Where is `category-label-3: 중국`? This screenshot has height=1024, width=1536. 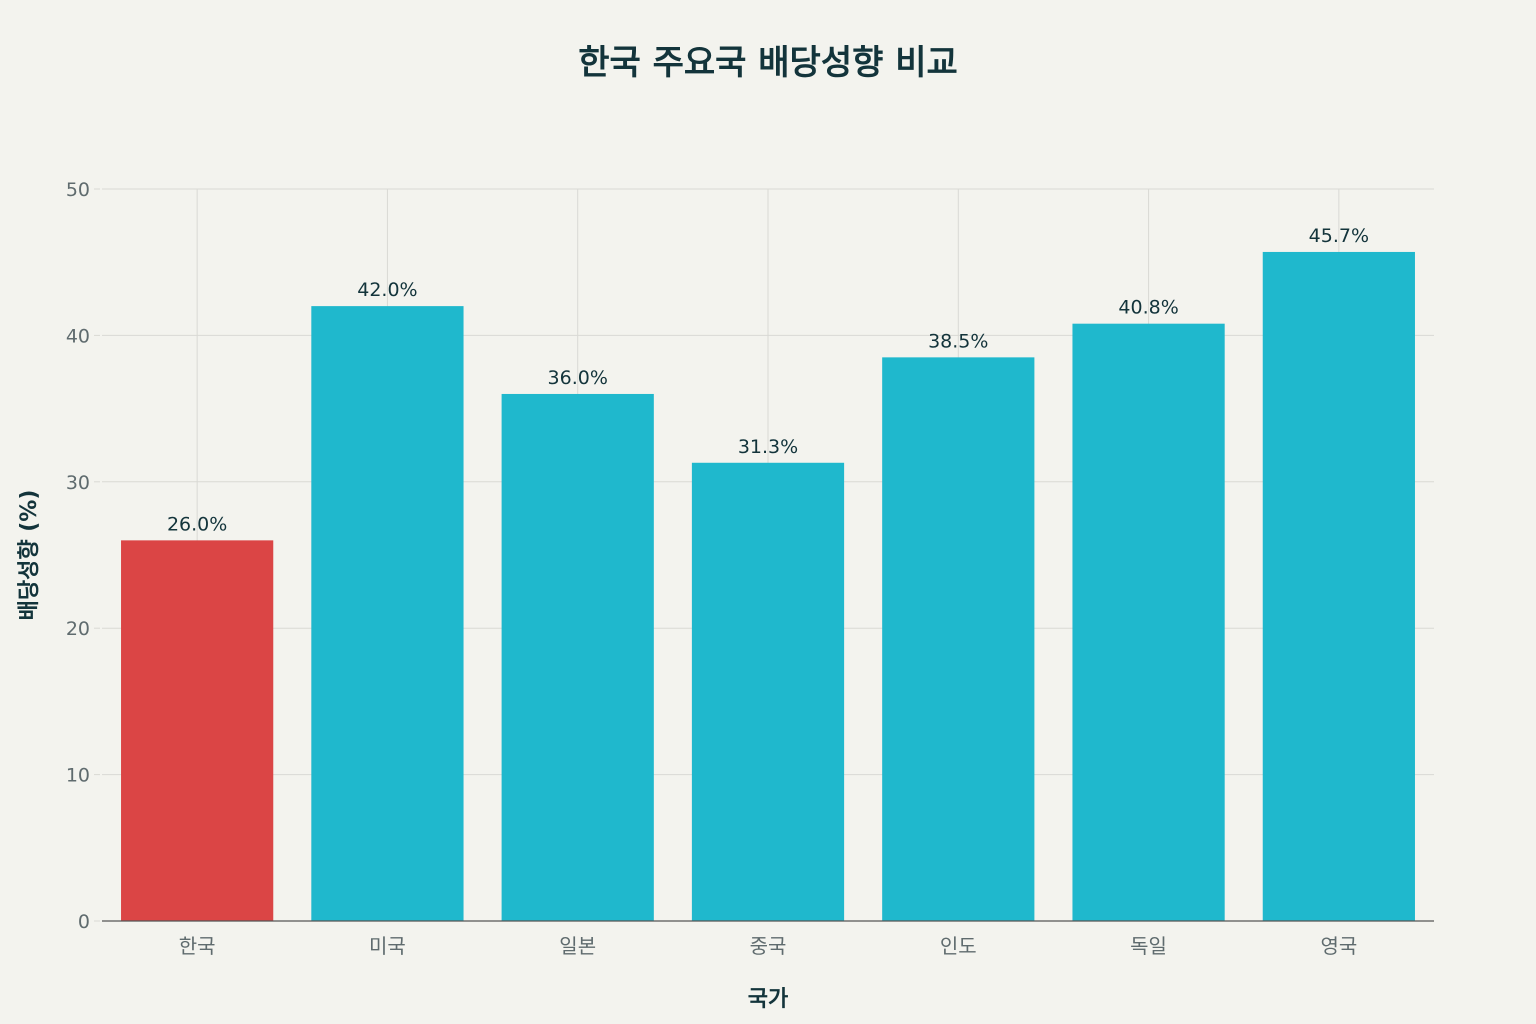 category-label-3: 중국 is located at coordinates (768, 946).